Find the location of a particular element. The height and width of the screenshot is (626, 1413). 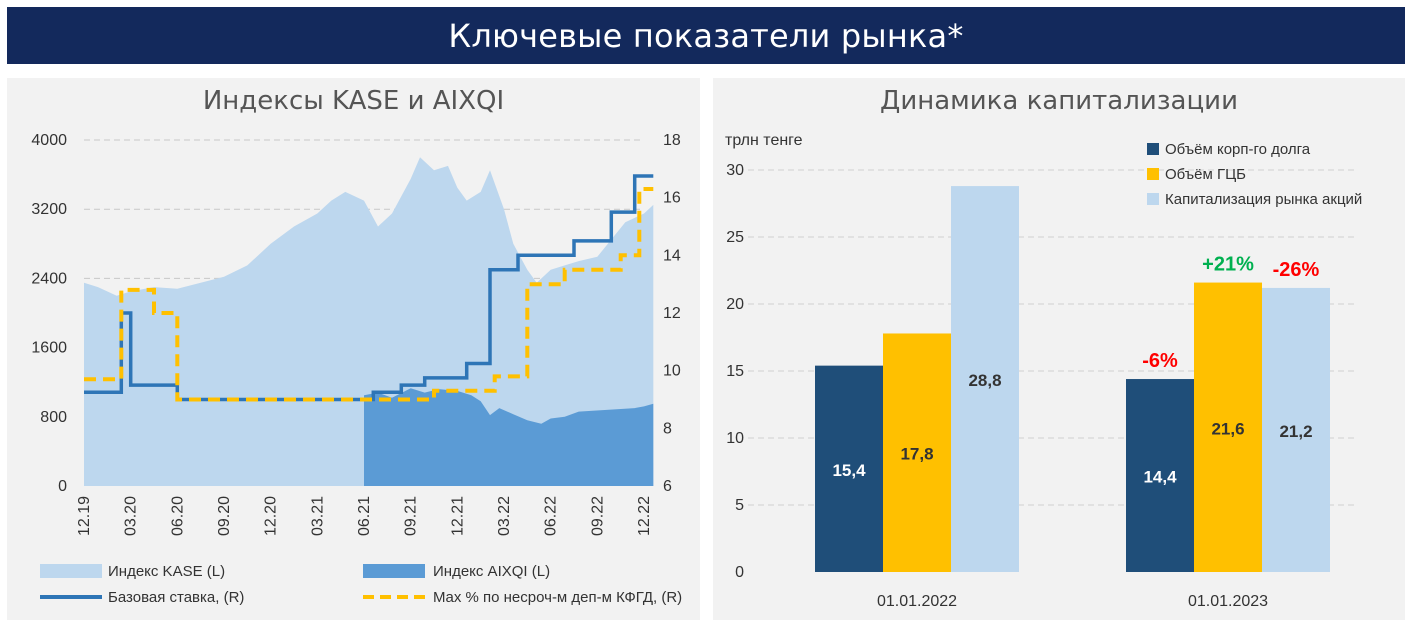

bar-value-label: 14,4 is located at coordinates (1160, 477).